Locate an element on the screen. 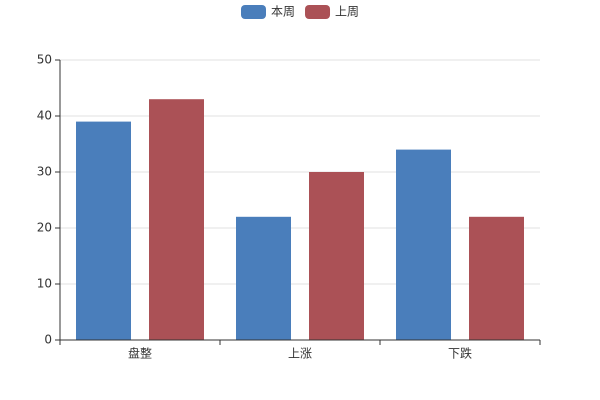 This screenshot has width=600, height=400. y-tick-label: 10 is located at coordinates (44, 284).